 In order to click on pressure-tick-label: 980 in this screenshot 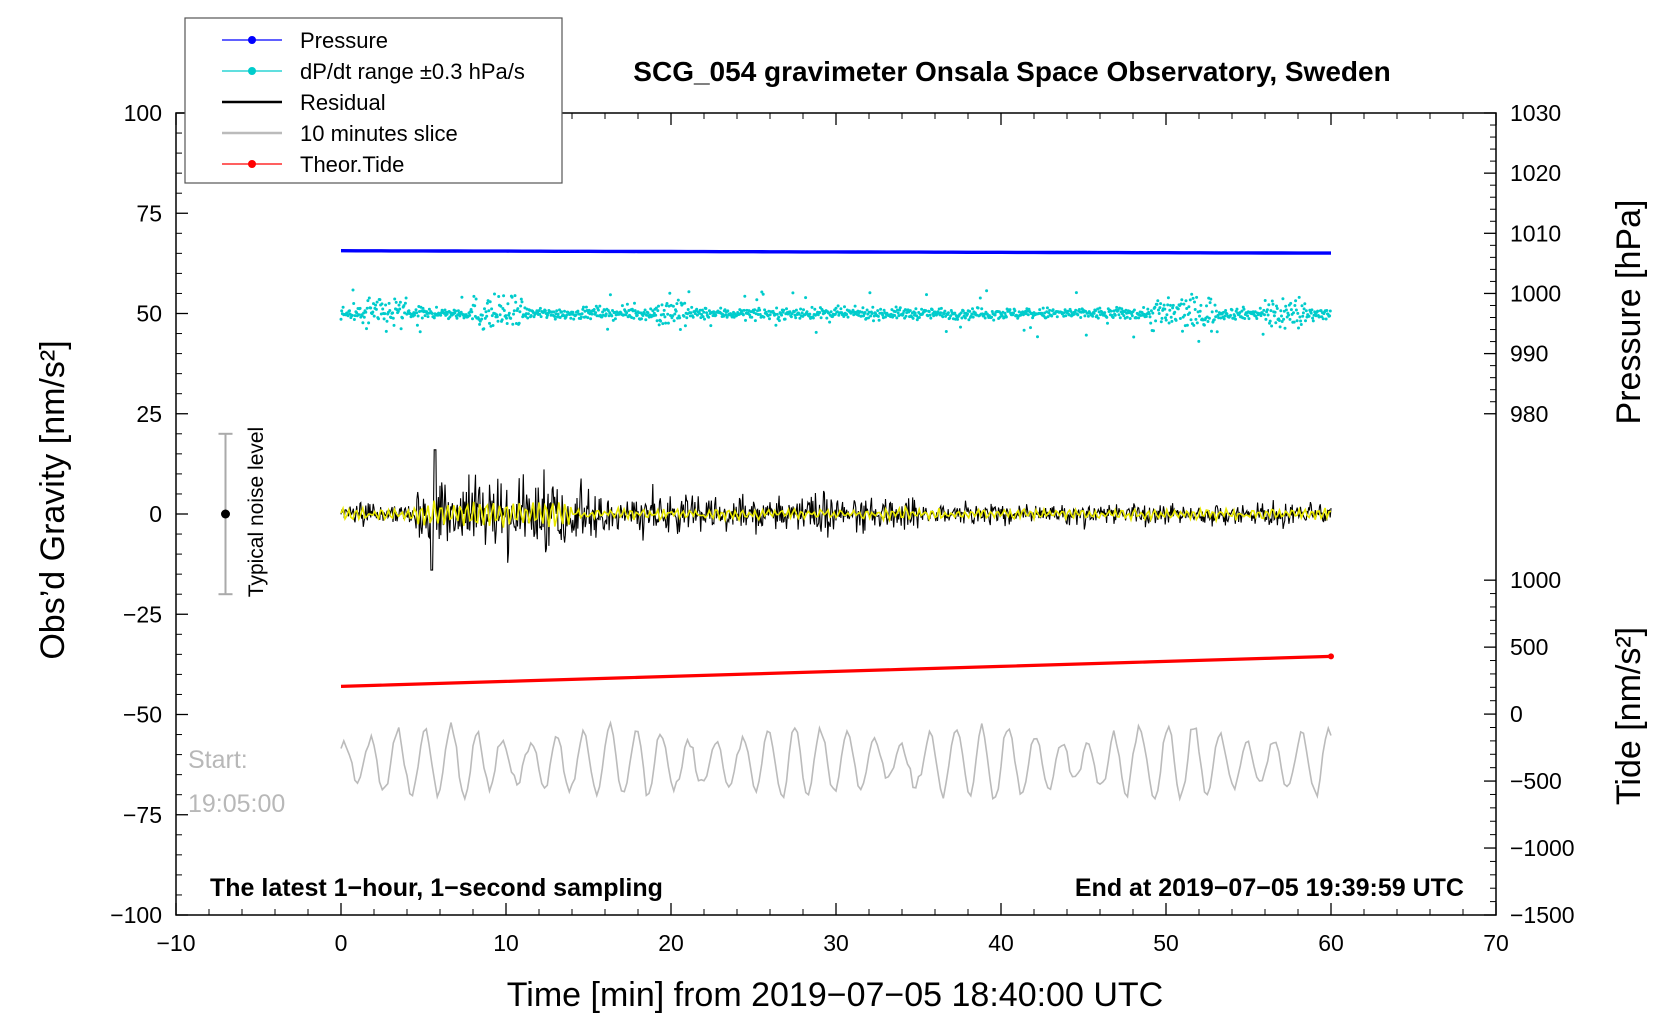, I will do `click(1529, 414)`.